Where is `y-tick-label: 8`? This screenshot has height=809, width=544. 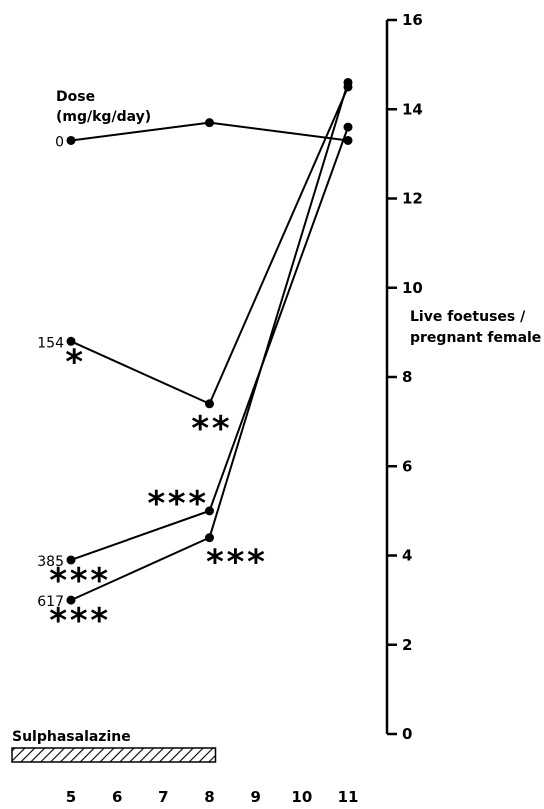
y-tick-label: 8 is located at coordinates (407, 377).